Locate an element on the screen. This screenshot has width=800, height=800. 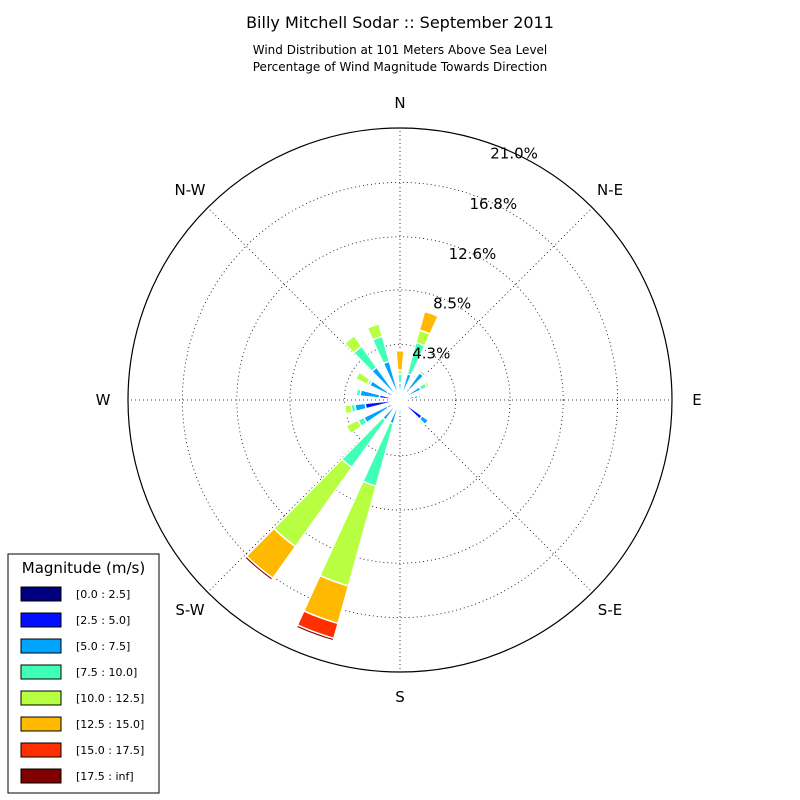
legend-label: [7.5 : 10.0] is located at coordinates (106, 672).